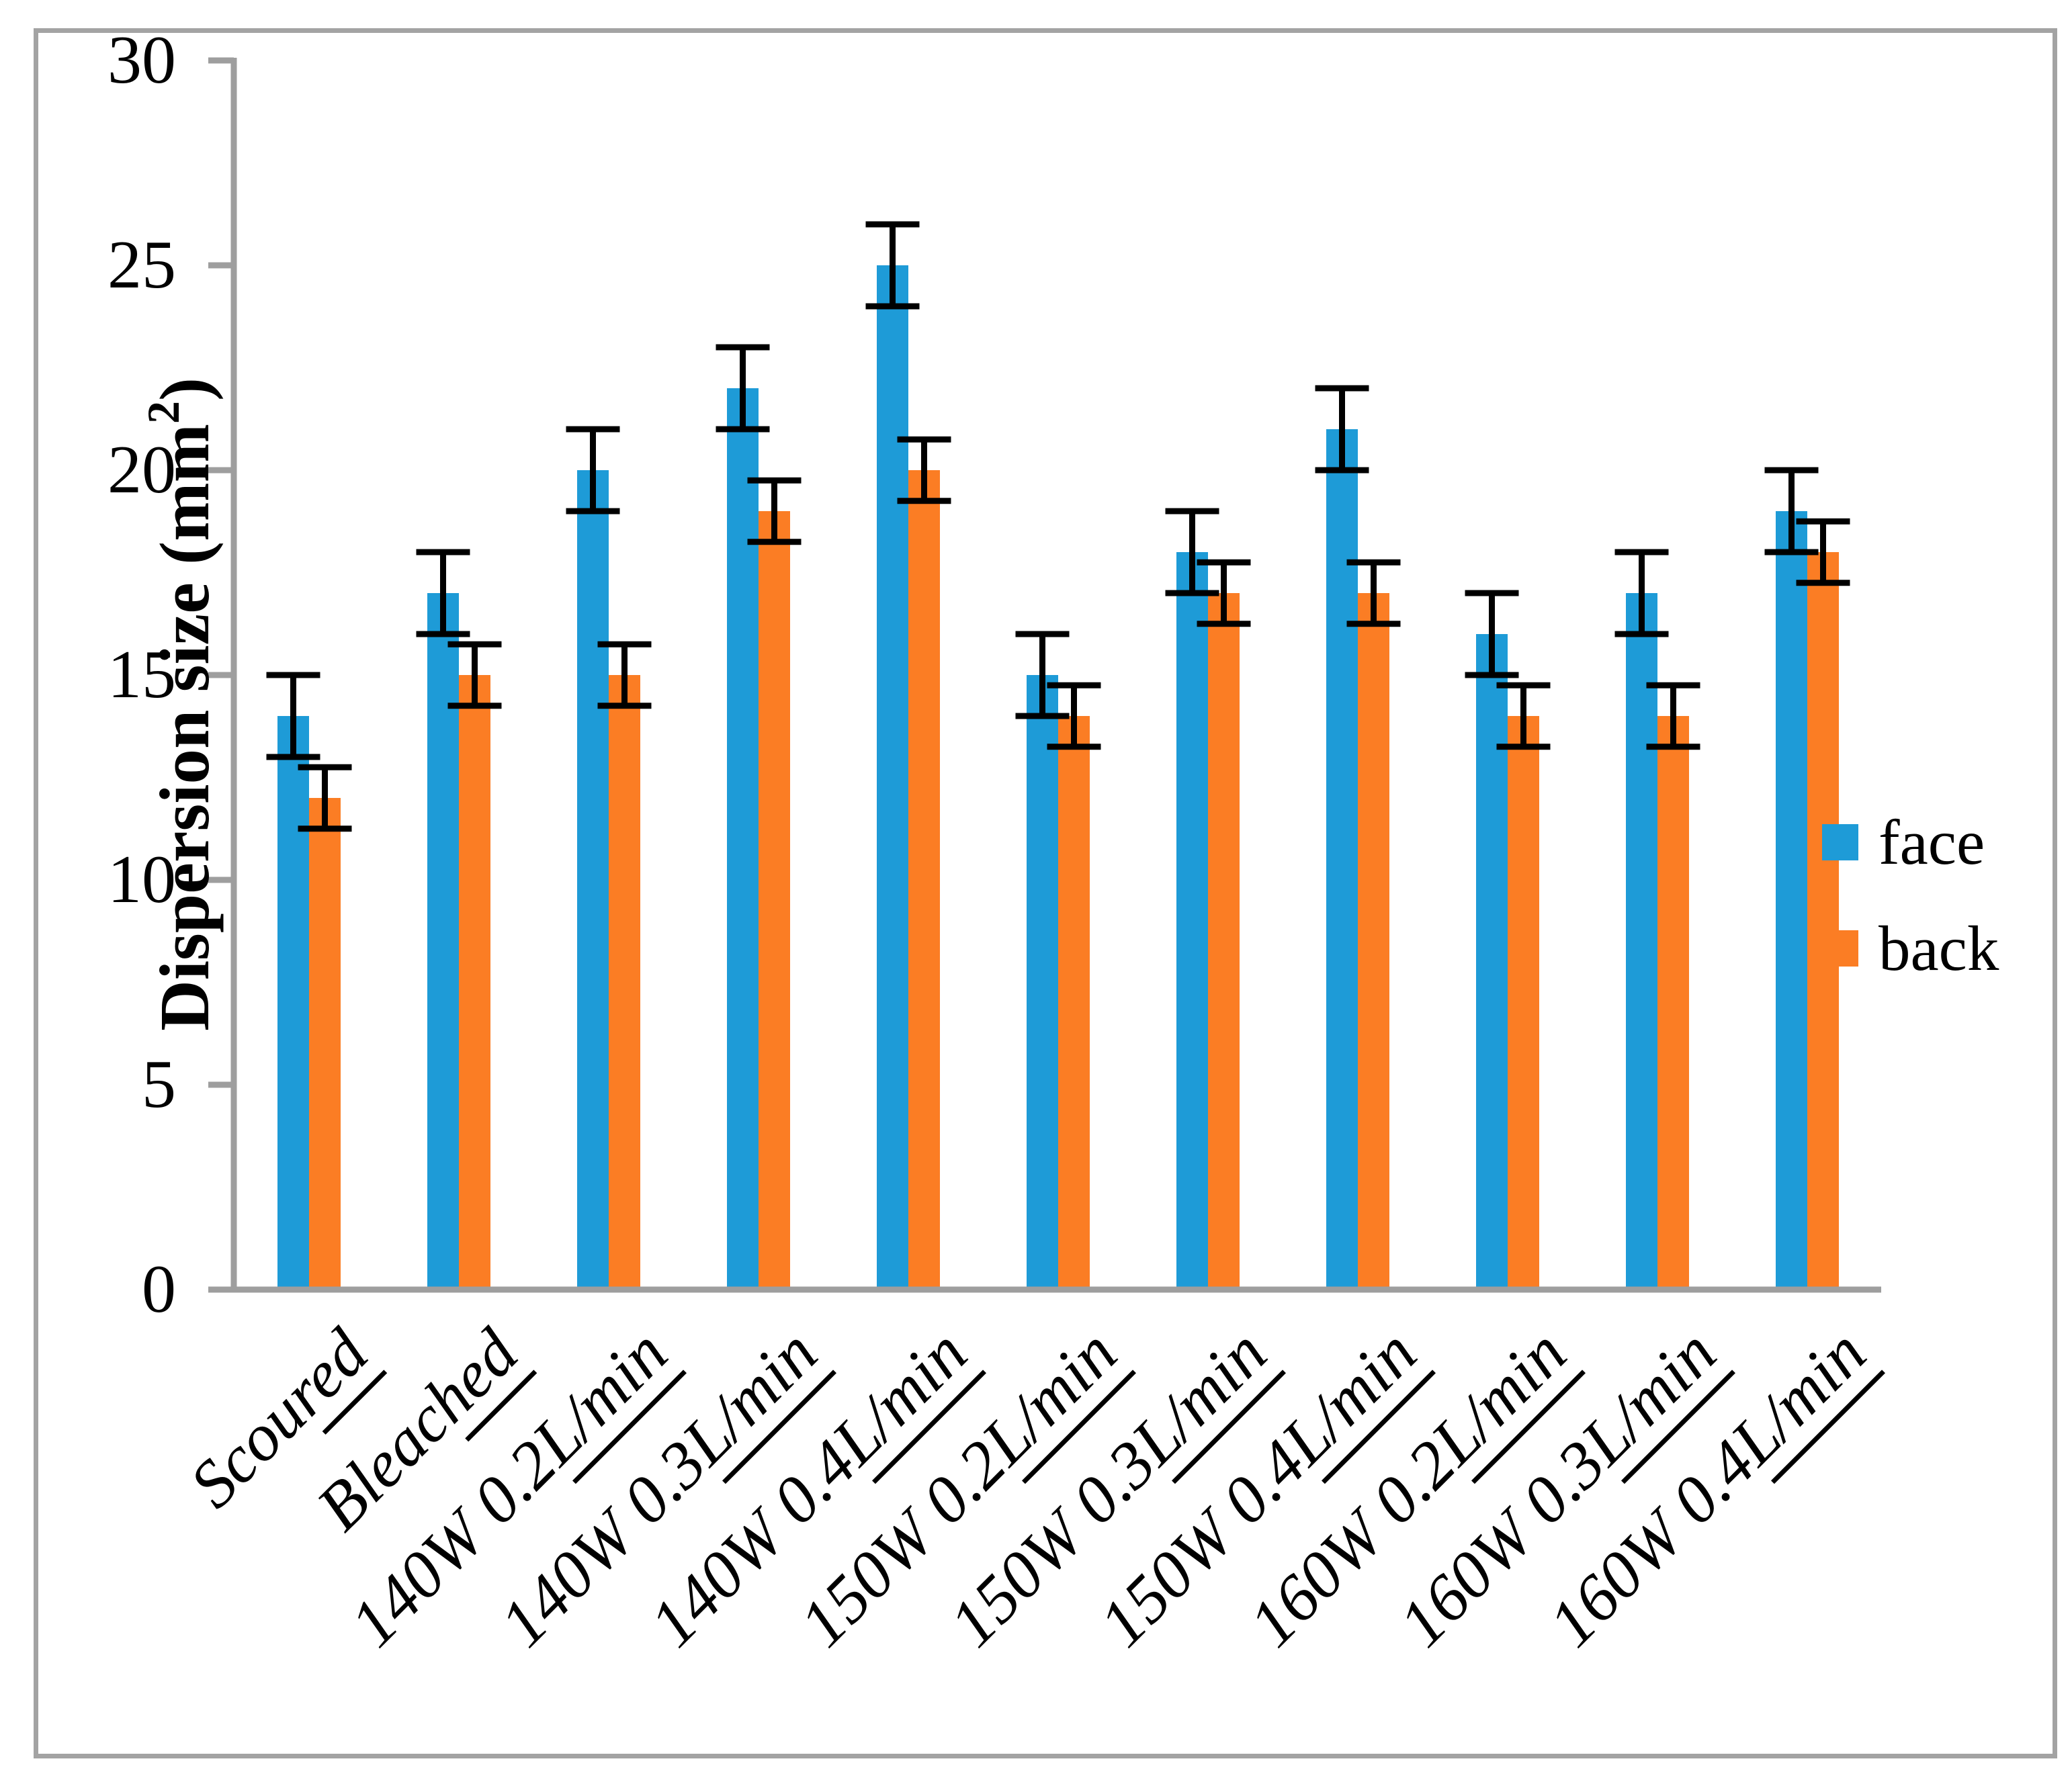 This screenshot has height=1790, width=2072. What do you see at coordinates (141, 675) in the screenshot?
I see `y-tick-label-15: 15` at bounding box center [141, 675].